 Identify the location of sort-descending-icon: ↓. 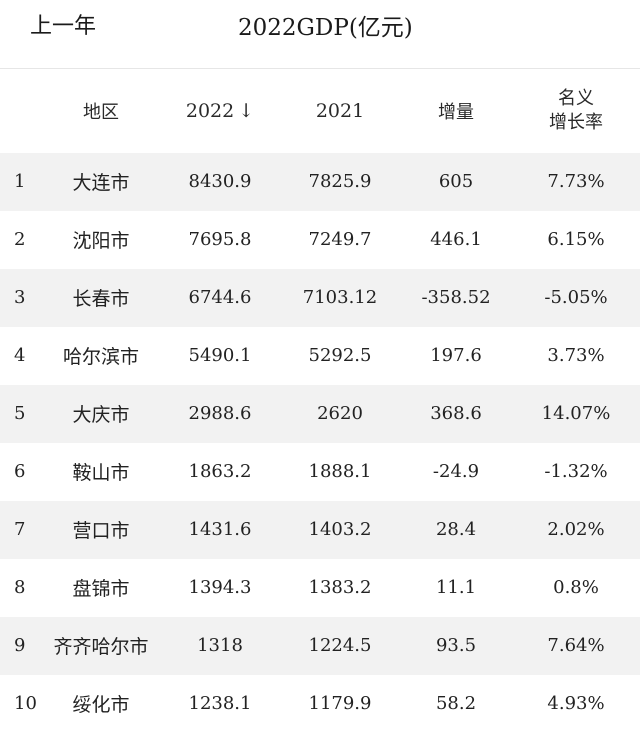
(246, 110).